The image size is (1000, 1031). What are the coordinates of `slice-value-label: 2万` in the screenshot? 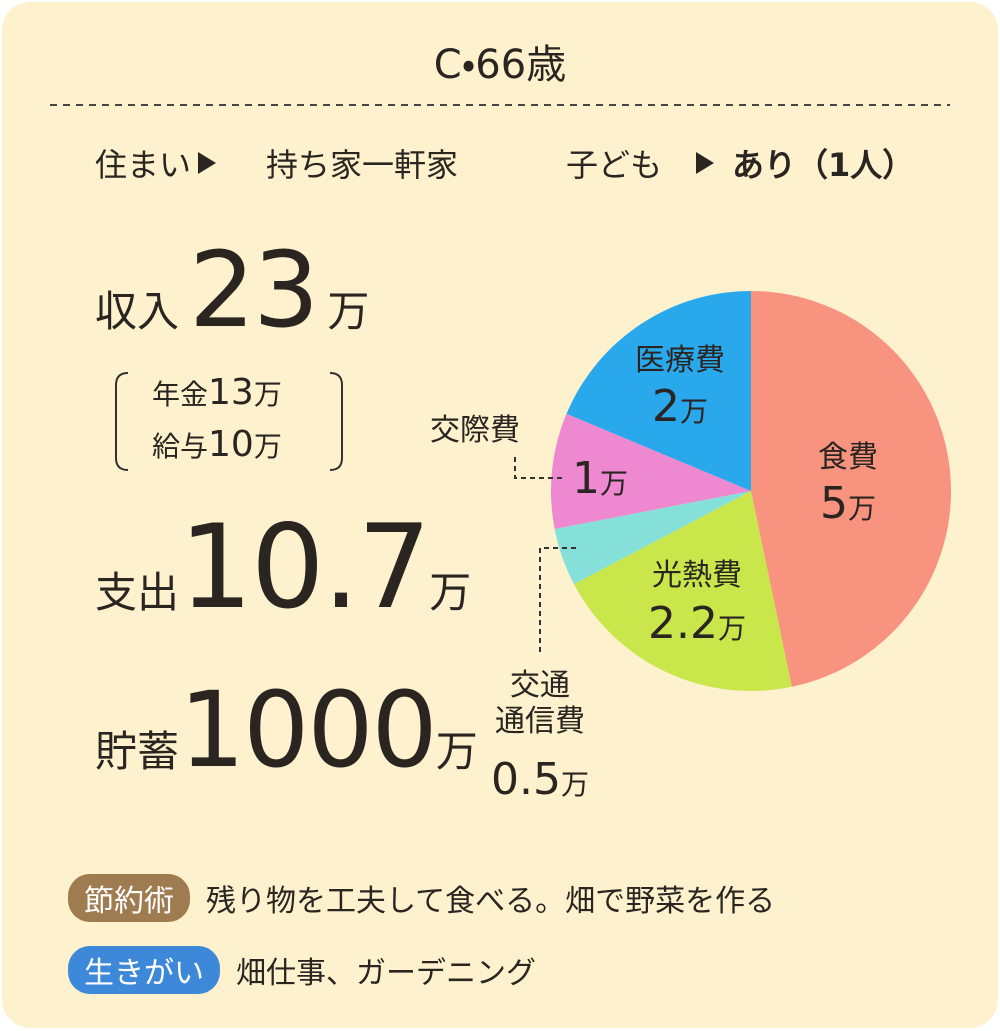 It's located at (680, 406).